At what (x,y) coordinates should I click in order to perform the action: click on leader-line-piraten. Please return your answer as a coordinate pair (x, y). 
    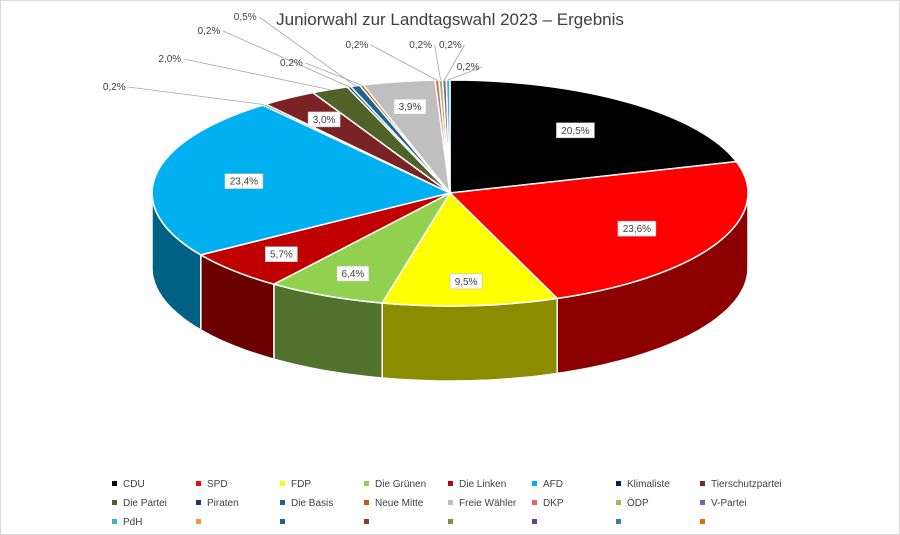
    Looking at the image, I should click on (286, 59).